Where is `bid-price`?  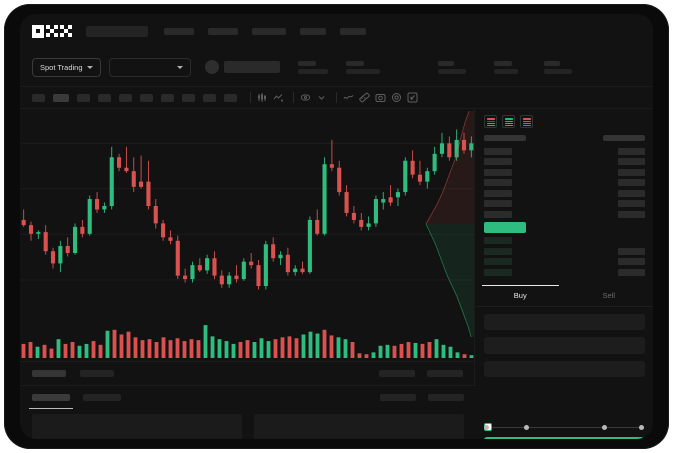
bid-price is located at coordinates (631, 240).